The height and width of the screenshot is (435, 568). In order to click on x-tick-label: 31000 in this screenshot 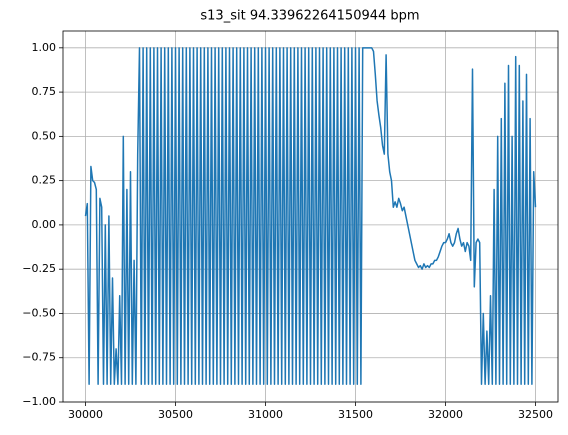, I will do `click(265, 414)`.